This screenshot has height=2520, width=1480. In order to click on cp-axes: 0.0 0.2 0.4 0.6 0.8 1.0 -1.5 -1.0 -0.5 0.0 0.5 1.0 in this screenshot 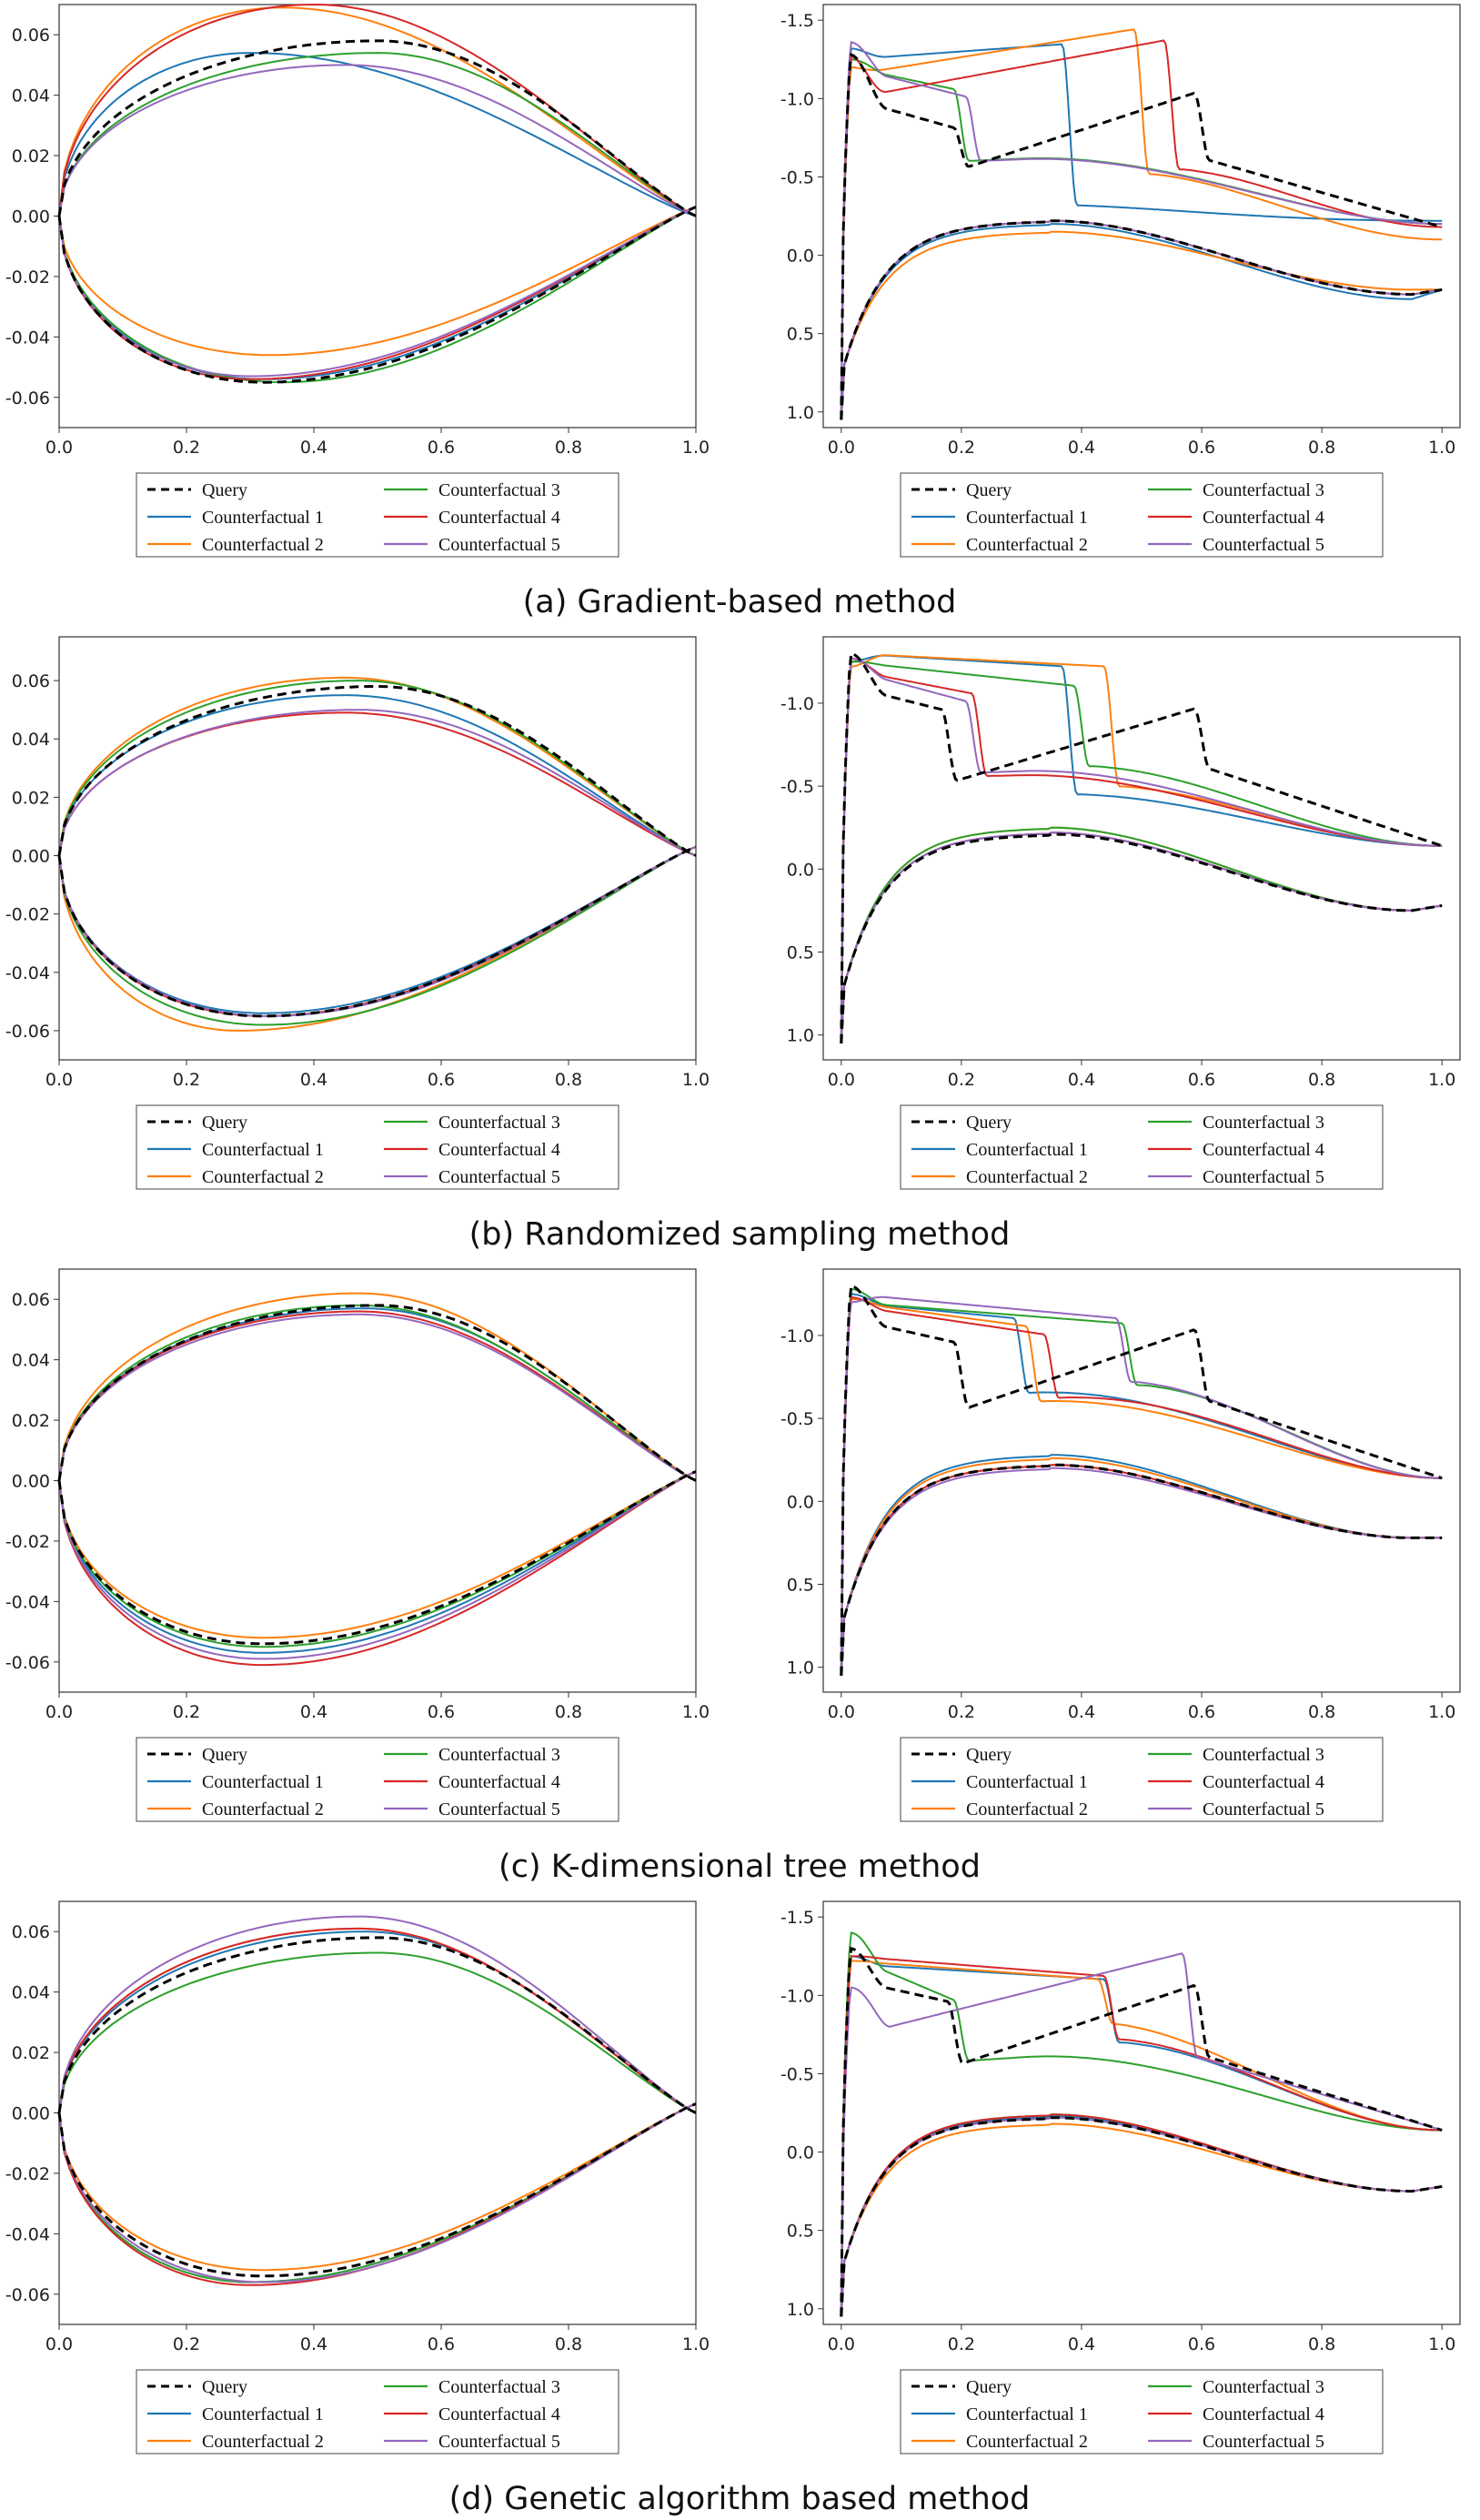, I will do `click(1120, 2127)`.